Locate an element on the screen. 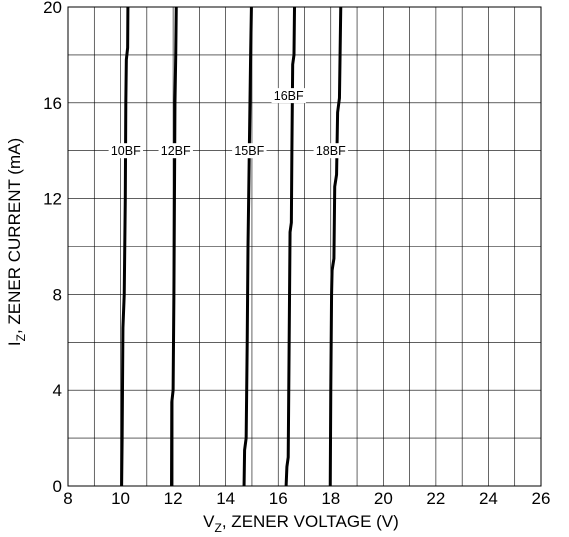  series-line-12bf is located at coordinates (174, 246).